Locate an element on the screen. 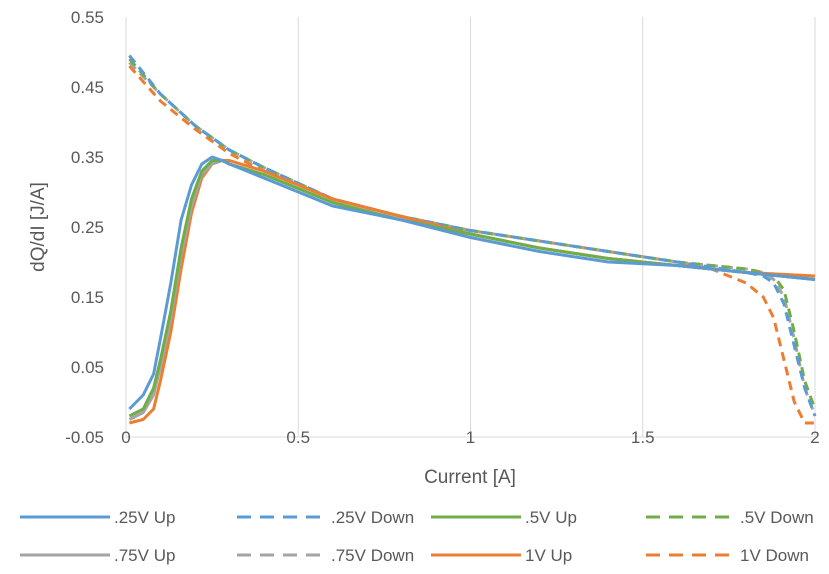  x-tick-label: 0 is located at coordinates (125, 437).